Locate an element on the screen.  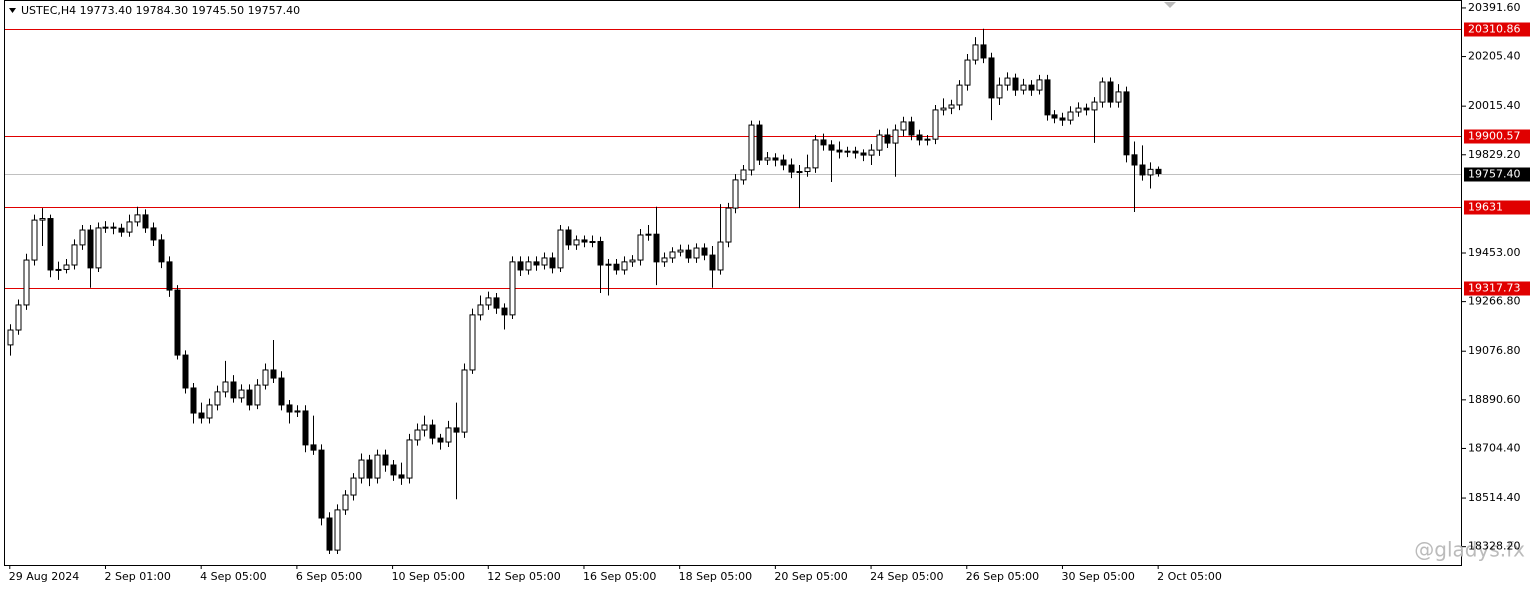
x-tick-label: 4 Sep 05:00 is located at coordinates (233, 576).